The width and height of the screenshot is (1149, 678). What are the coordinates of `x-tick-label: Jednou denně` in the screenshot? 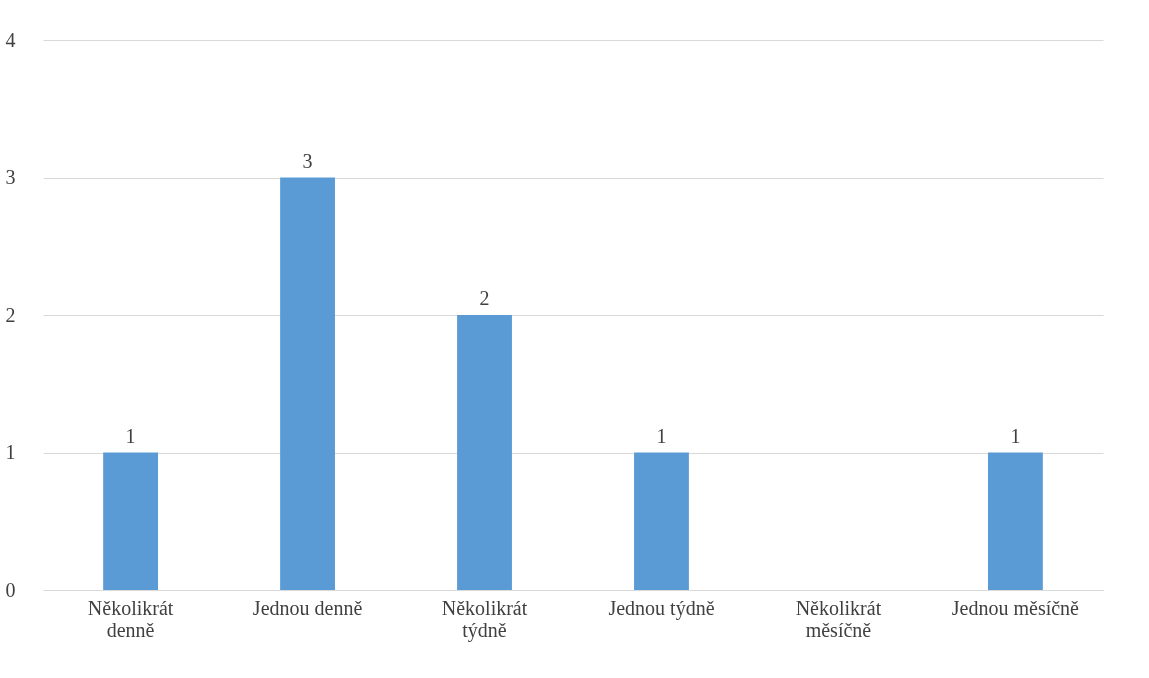 It's located at (307, 607).